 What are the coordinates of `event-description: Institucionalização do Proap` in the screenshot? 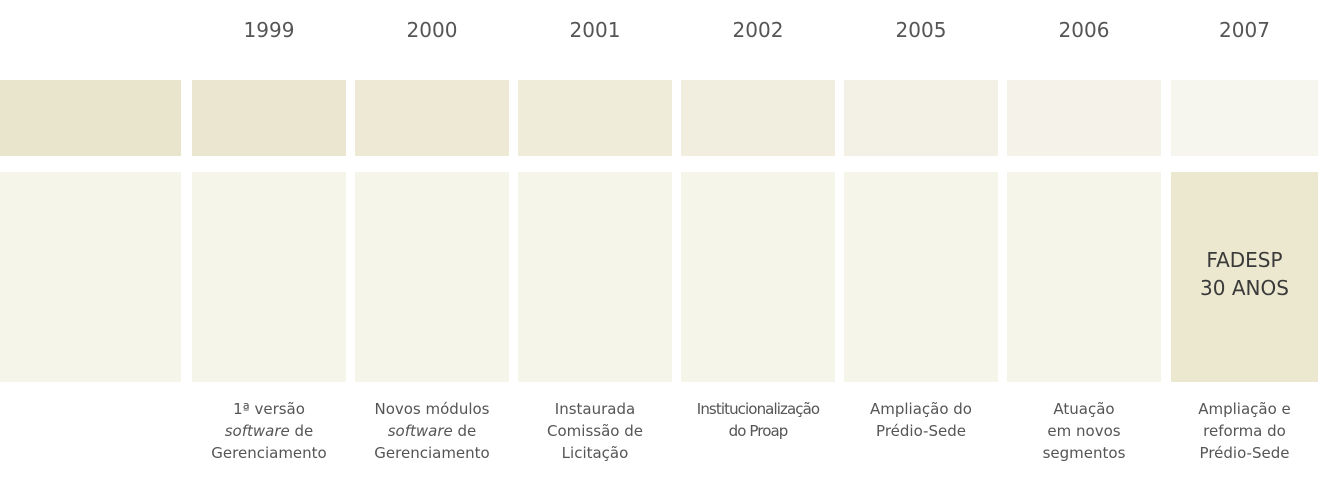 It's located at (758, 420).